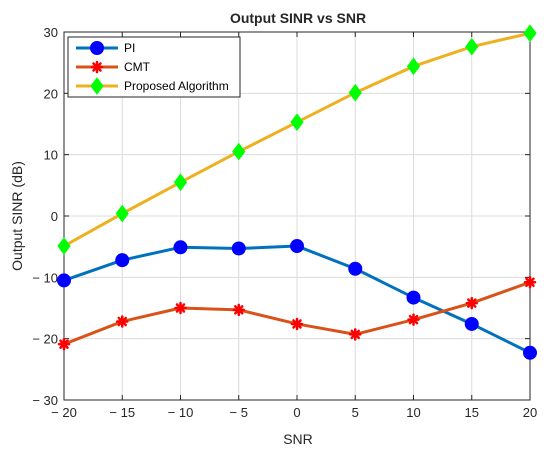 This screenshot has height=451, width=550. Describe the element at coordinates (129, 48) in the screenshot. I see `legend-label-pi: PI` at that location.